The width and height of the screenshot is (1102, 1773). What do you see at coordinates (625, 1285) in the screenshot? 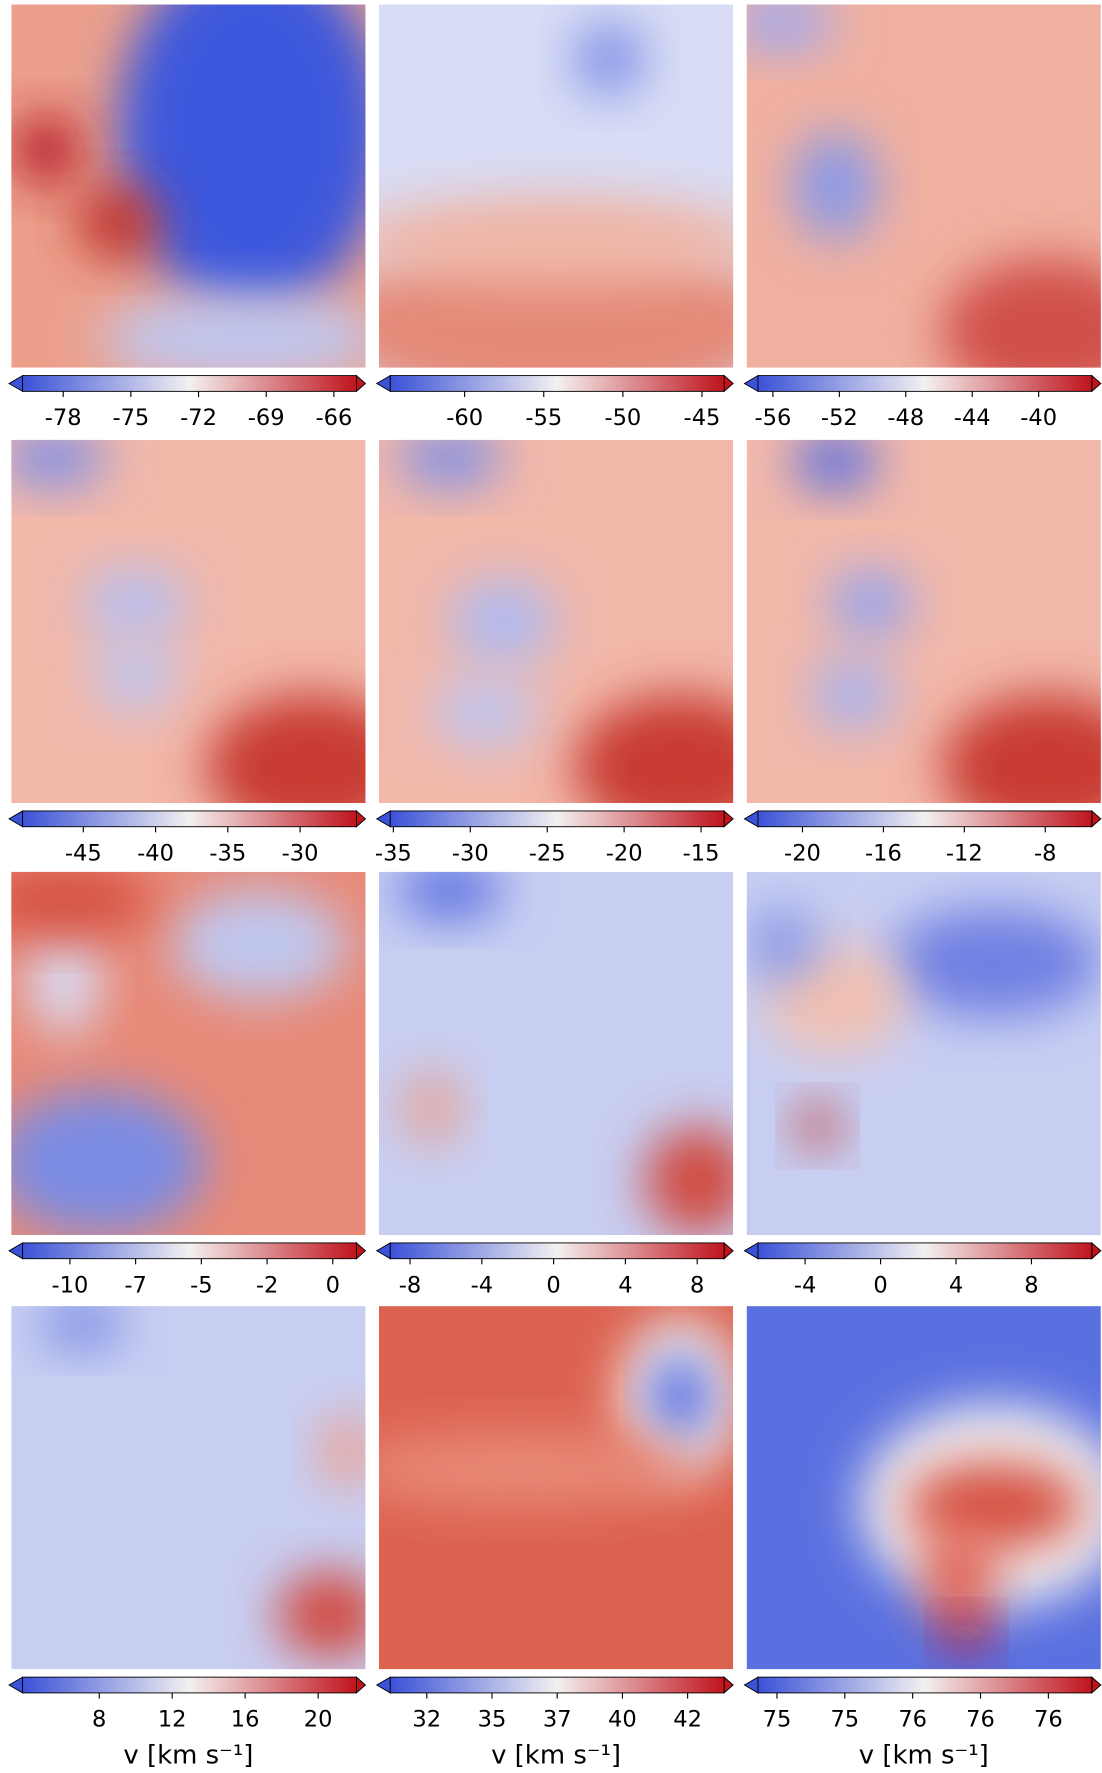
I see `colorbar-tick-label: 4` at bounding box center [625, 1285].